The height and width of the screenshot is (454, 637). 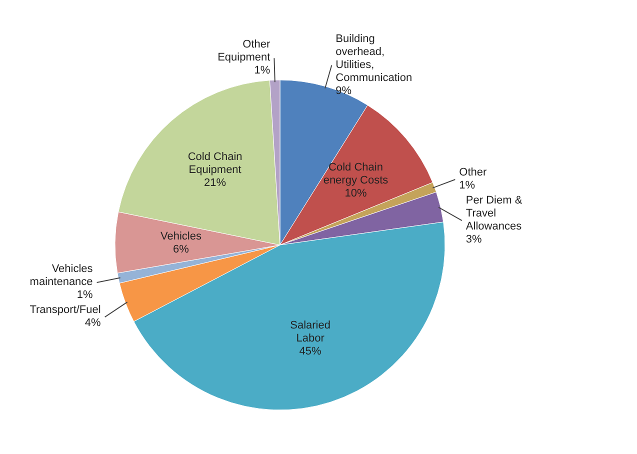 I want to click on data-label: 9%, so click(x=344, y=90).